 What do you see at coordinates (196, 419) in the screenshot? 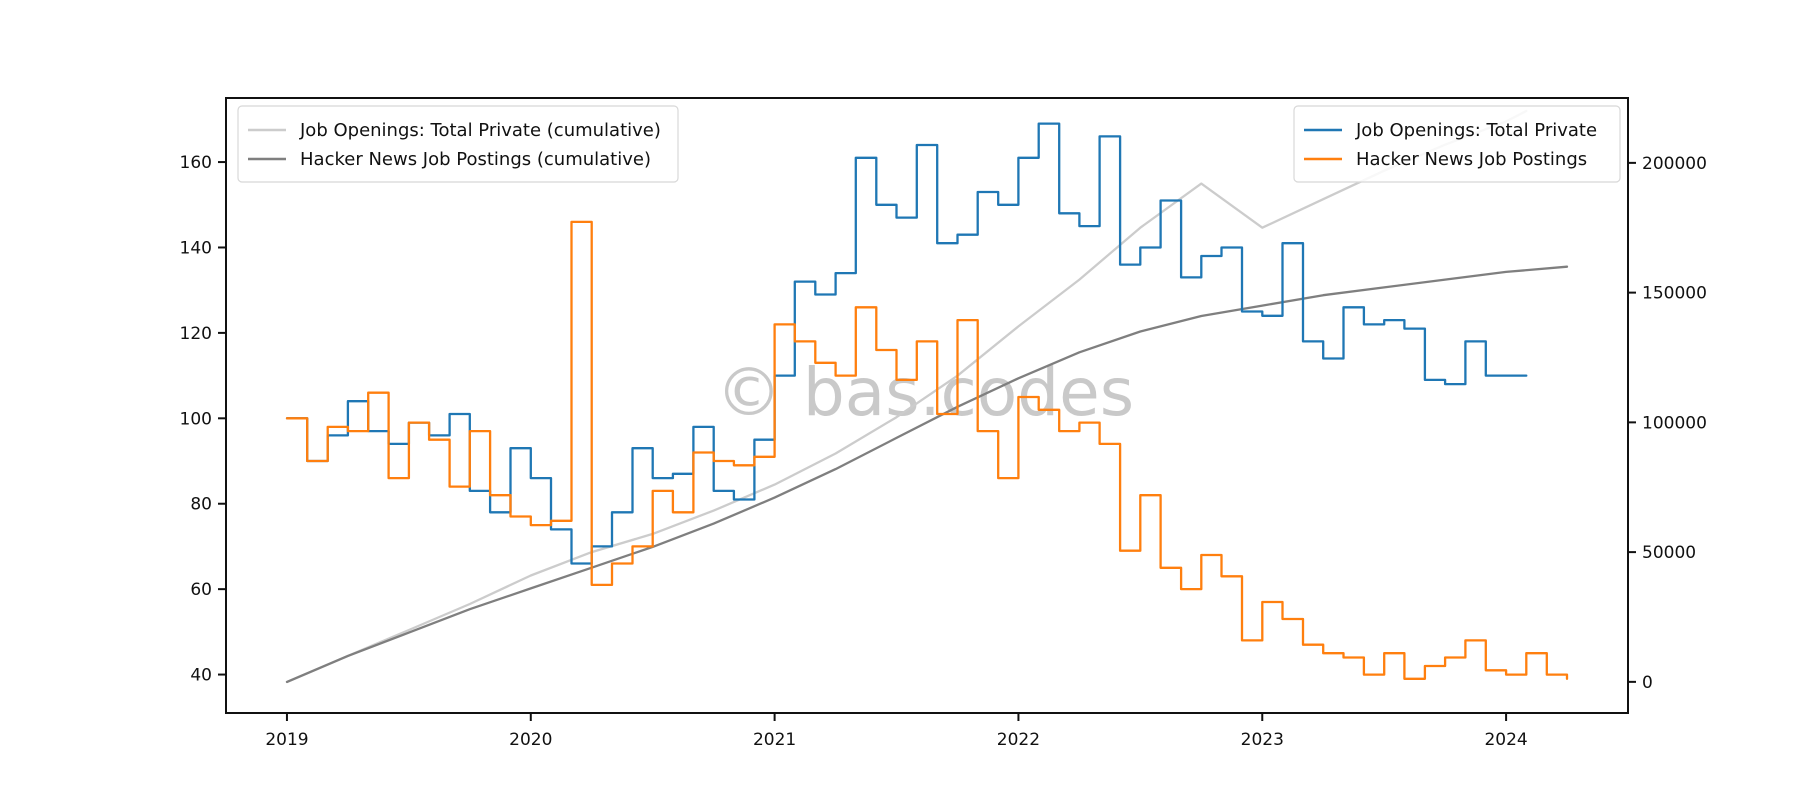
I see `y-left-tick-label: 100` at bounding box center [196, 419].